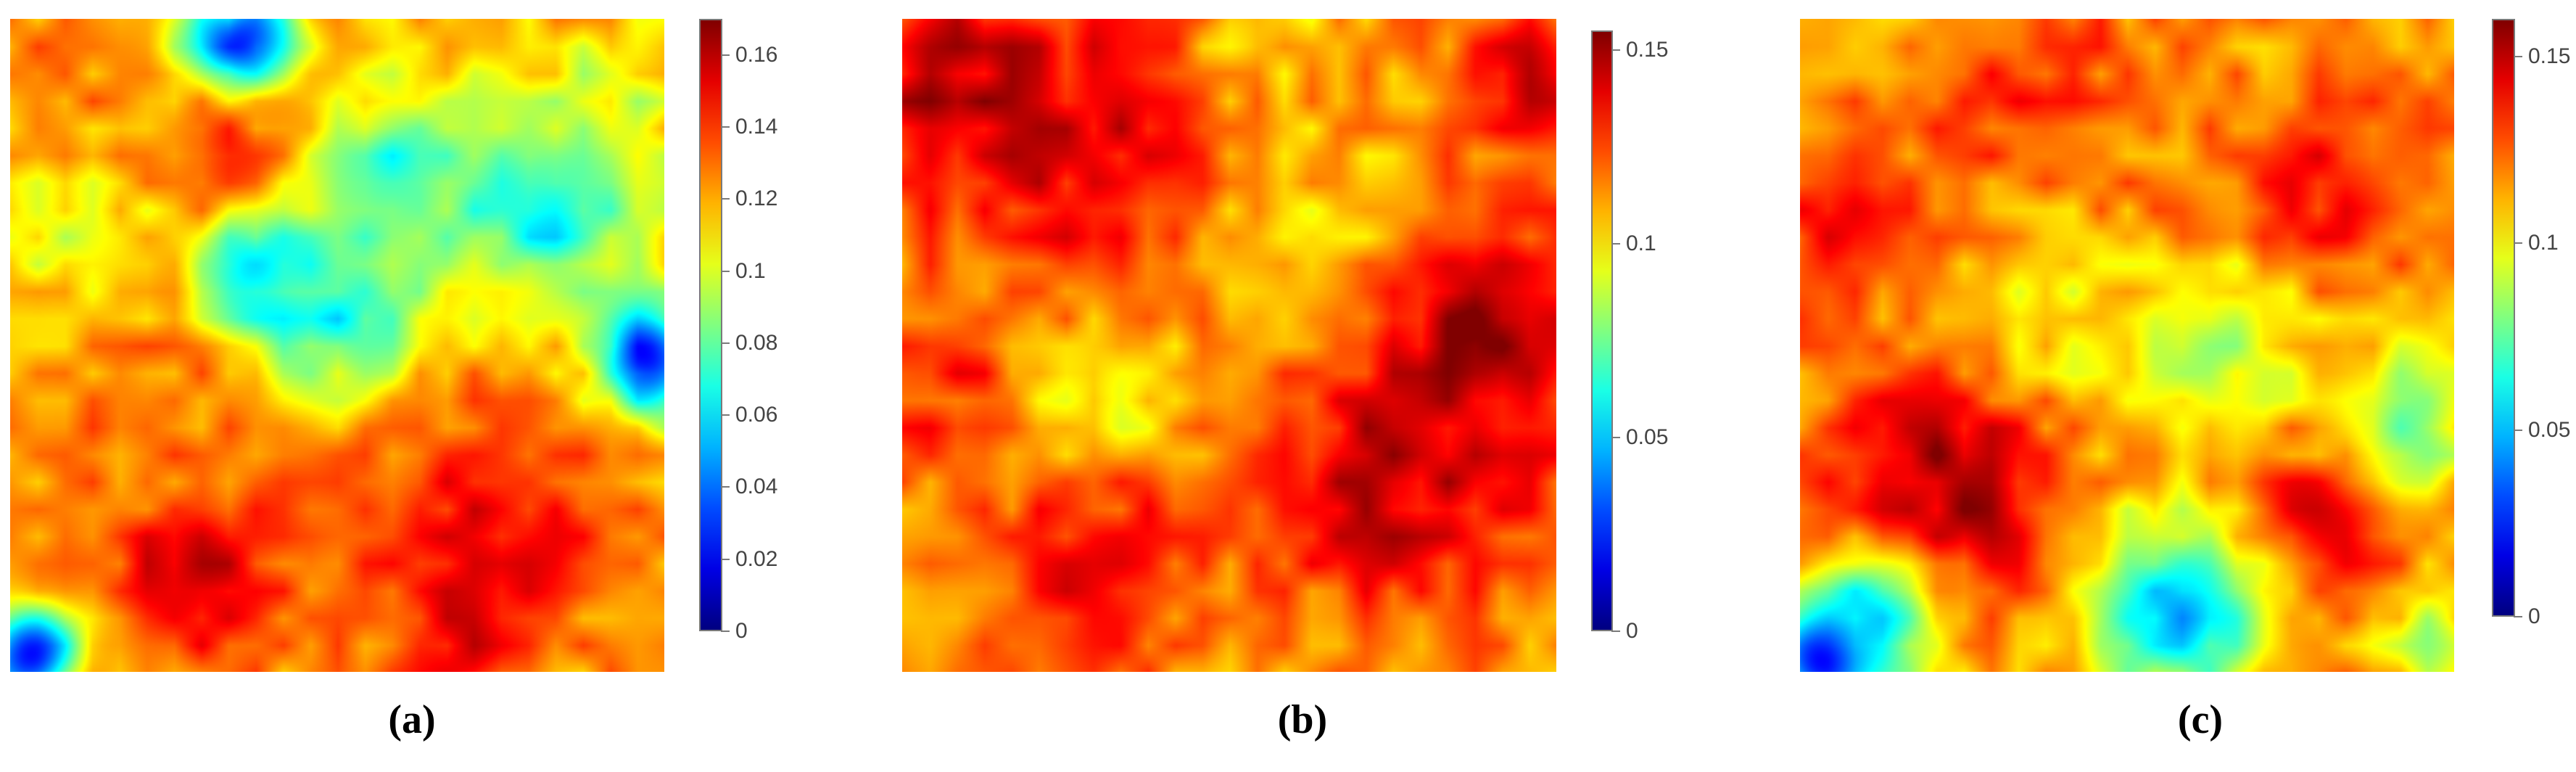 The width and height of the screenshot is (2576, 772). What do you see at coordinates (756, 558) in the screenshot?
I see `colorbar-tick-label: 0.02` at bounding box center [756, 558].